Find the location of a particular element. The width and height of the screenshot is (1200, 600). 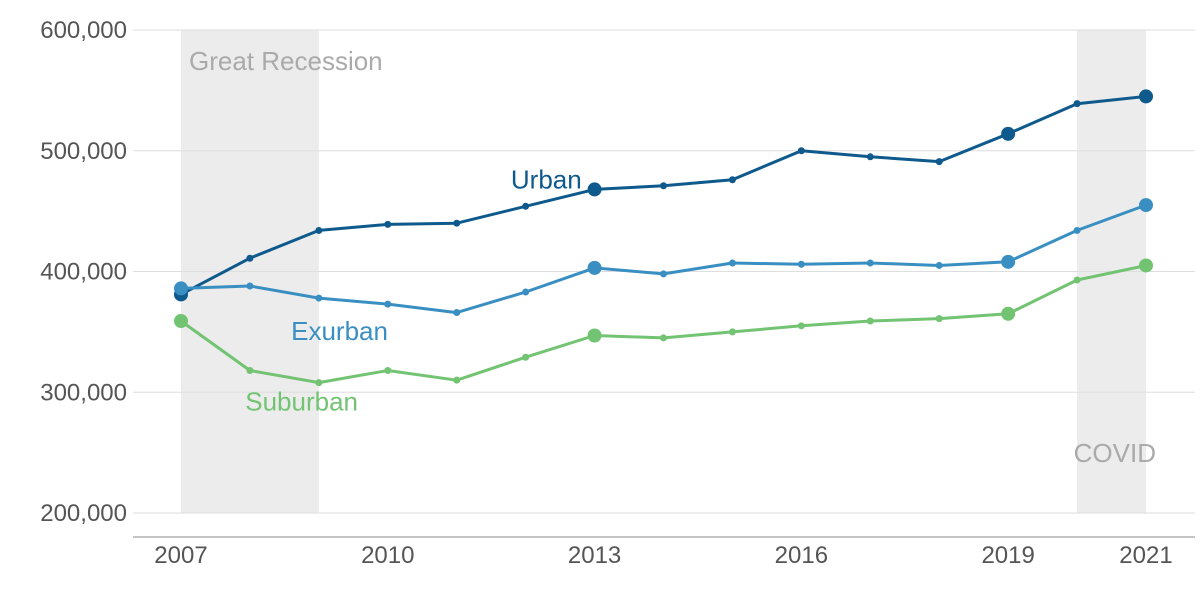

x-tick-label: 2013 is located at coordinates (594, 555).